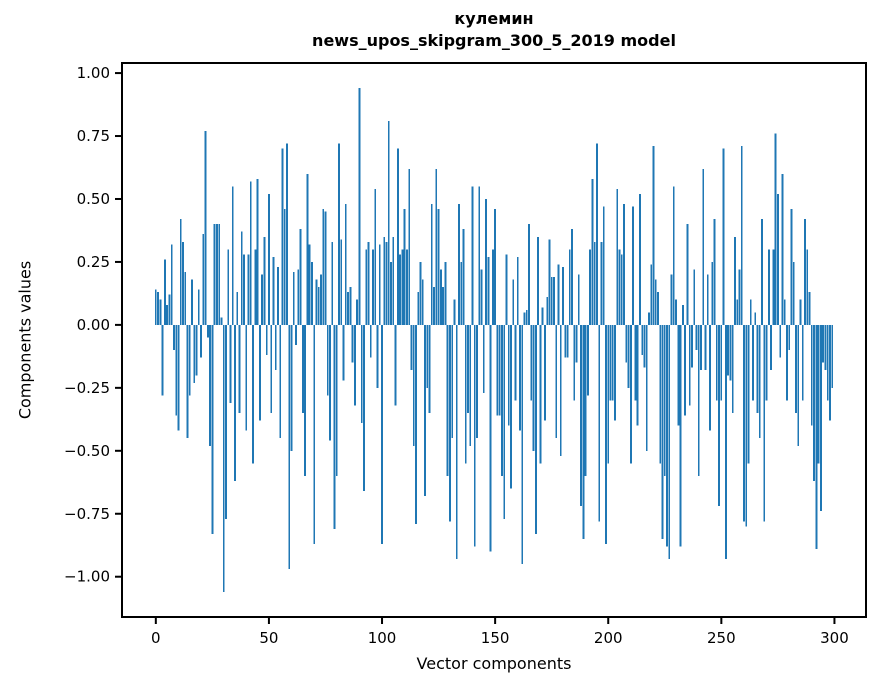 The image size is (880, 696). I want to click on y-tick-label: −0.50, so click(87, 451).